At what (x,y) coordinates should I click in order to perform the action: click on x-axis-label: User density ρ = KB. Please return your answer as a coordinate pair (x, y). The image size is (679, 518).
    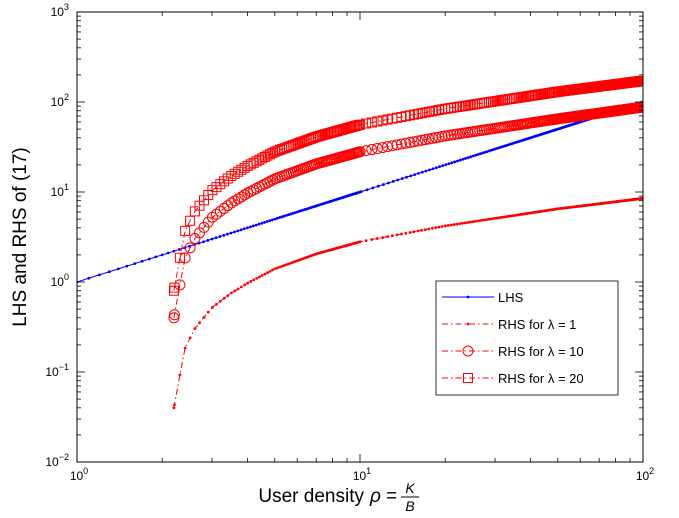
    Looking at the image, I should click on (338, 497).